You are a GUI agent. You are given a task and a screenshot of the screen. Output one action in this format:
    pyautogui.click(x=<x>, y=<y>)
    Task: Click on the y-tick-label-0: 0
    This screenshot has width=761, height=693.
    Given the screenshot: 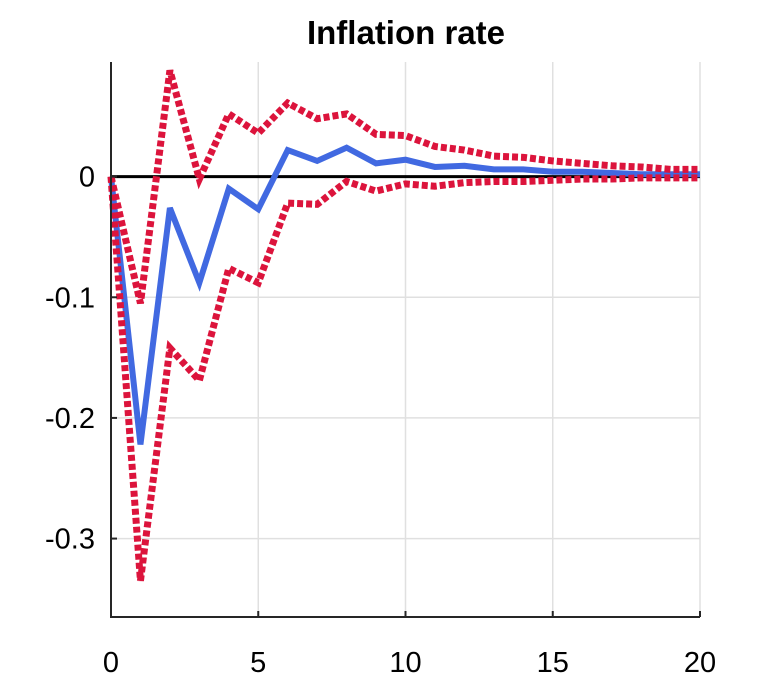 What is the action you would take?
    pyautogui.click(x=87, y=178)
    